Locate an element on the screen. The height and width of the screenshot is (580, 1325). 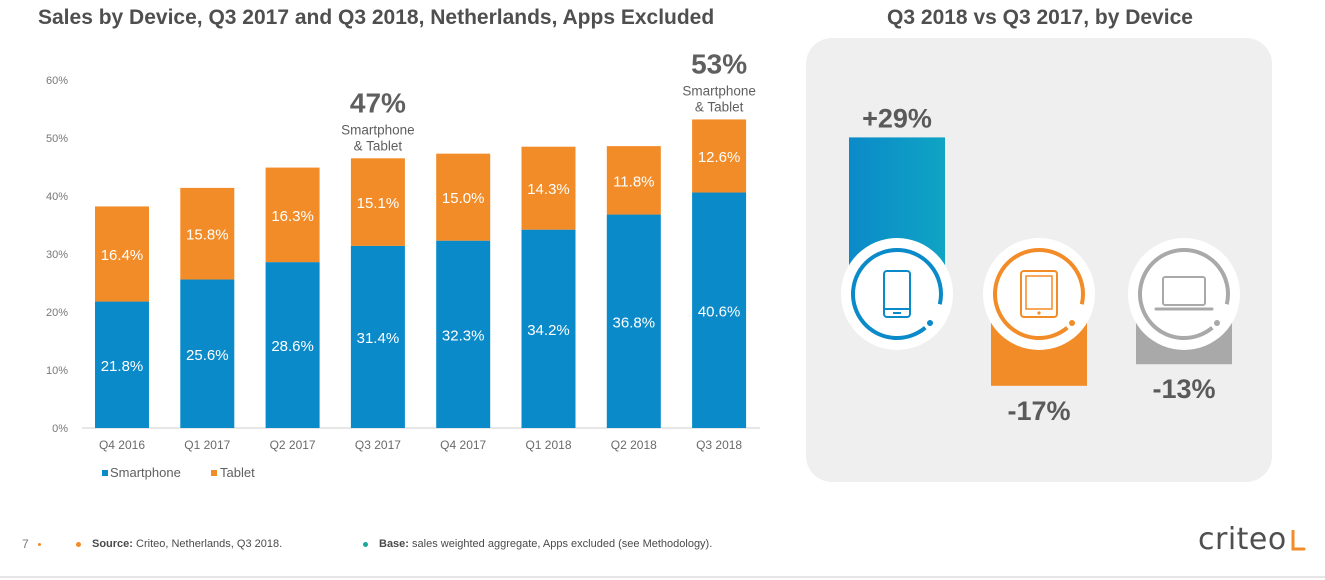
source-note: Source: Criteo, Netherlands, Q3 2018. is located at coordinates (187, 544).